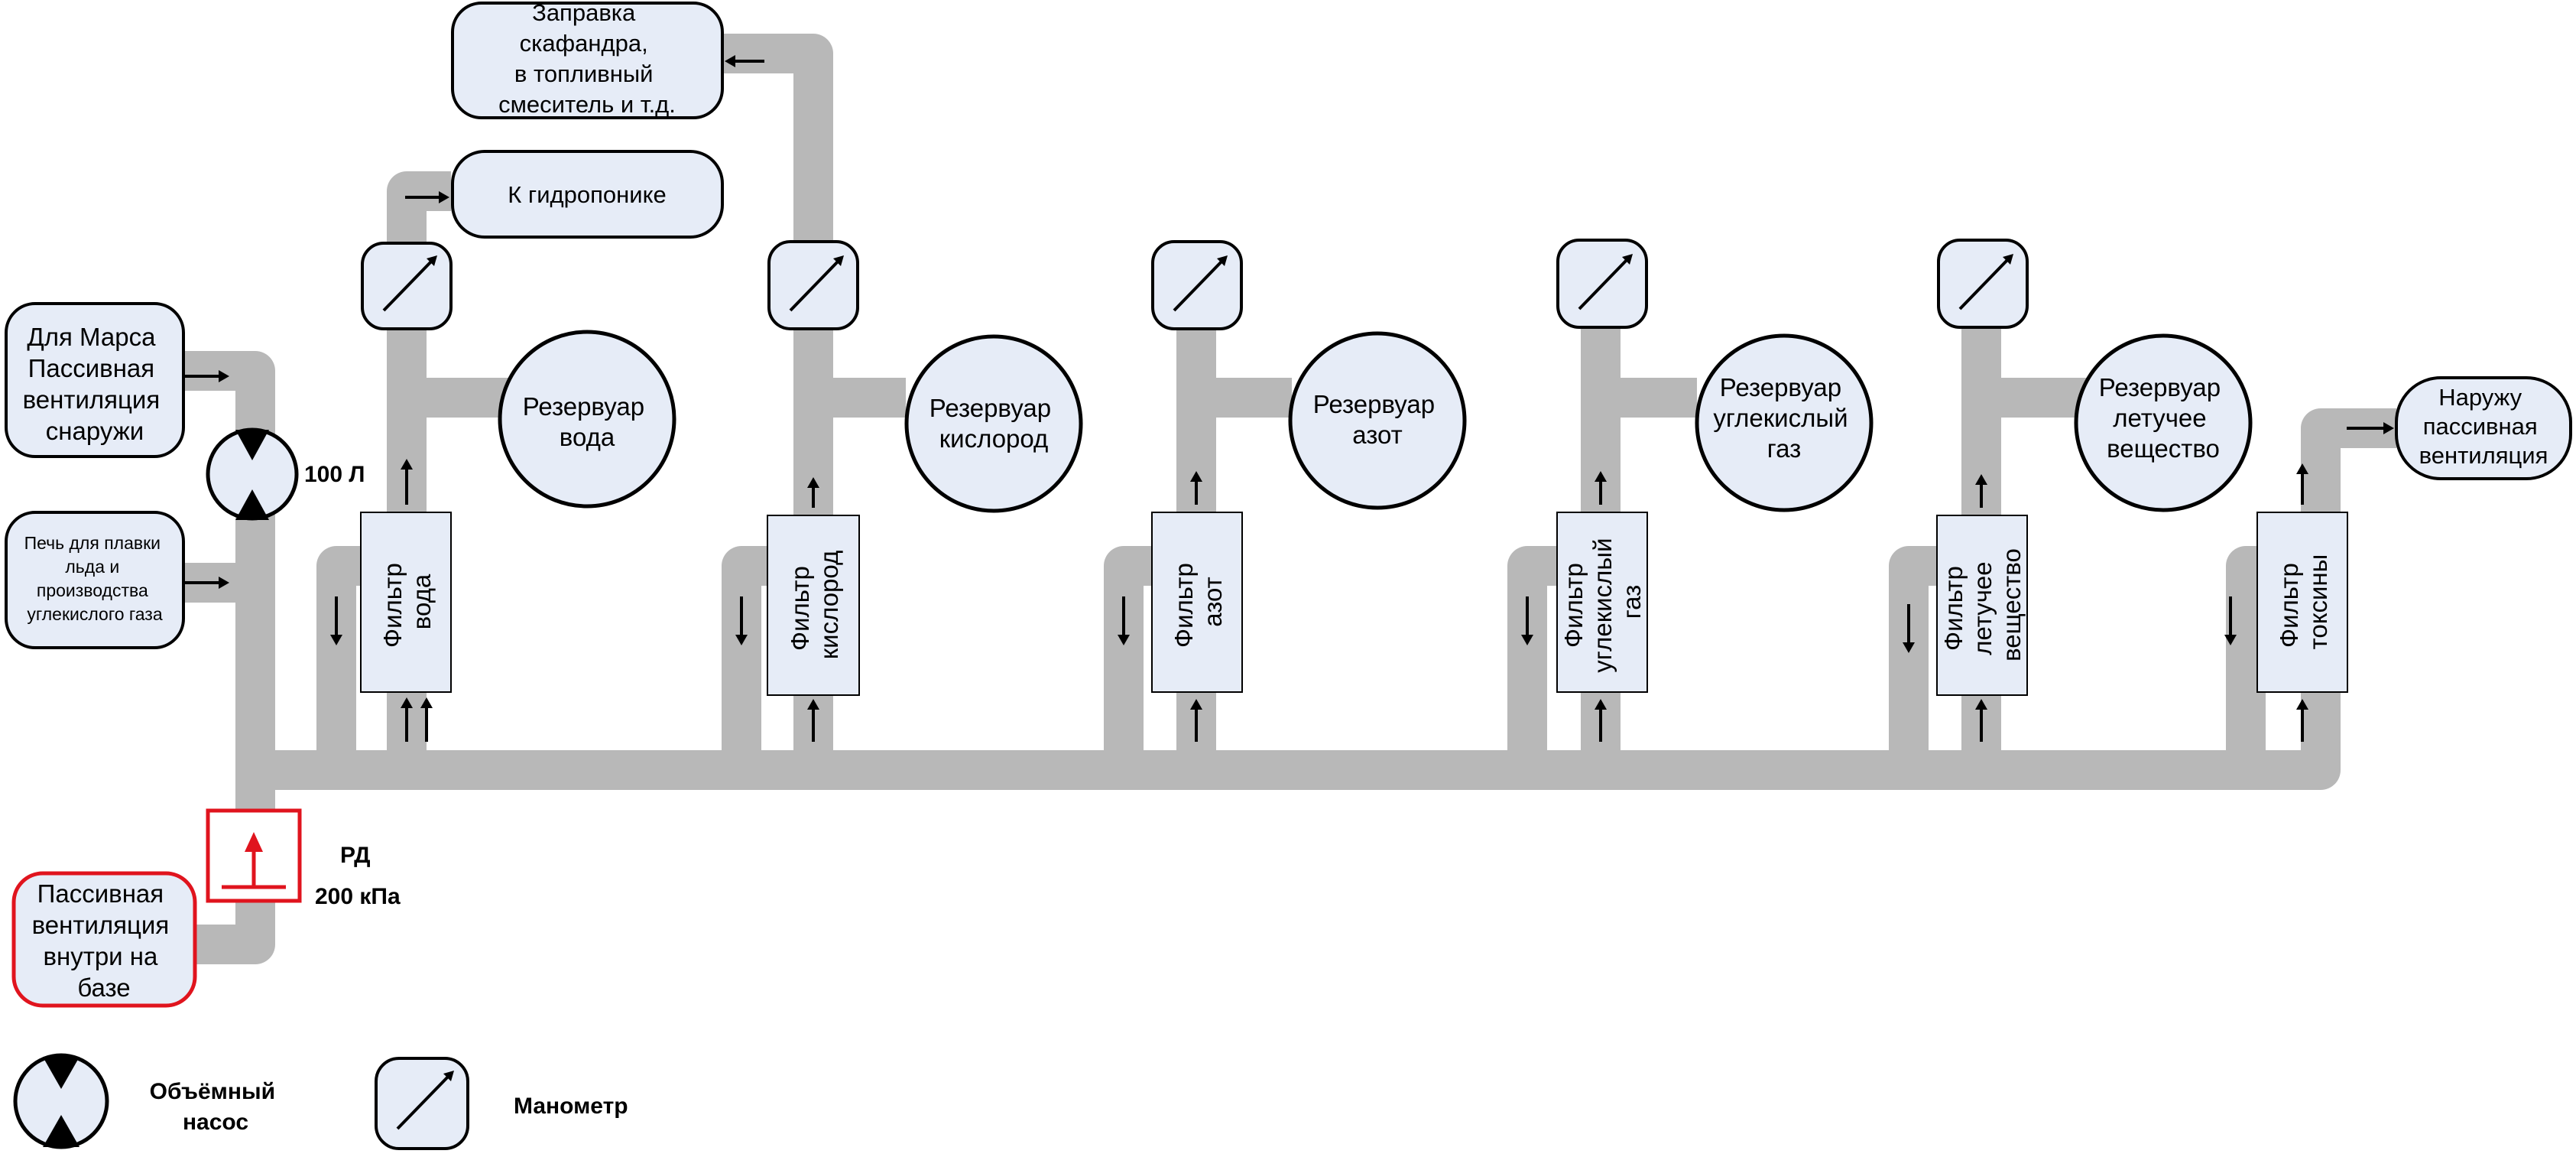  I want to click on filter-co2-line-1: Фильтр, so click(1573, 605).